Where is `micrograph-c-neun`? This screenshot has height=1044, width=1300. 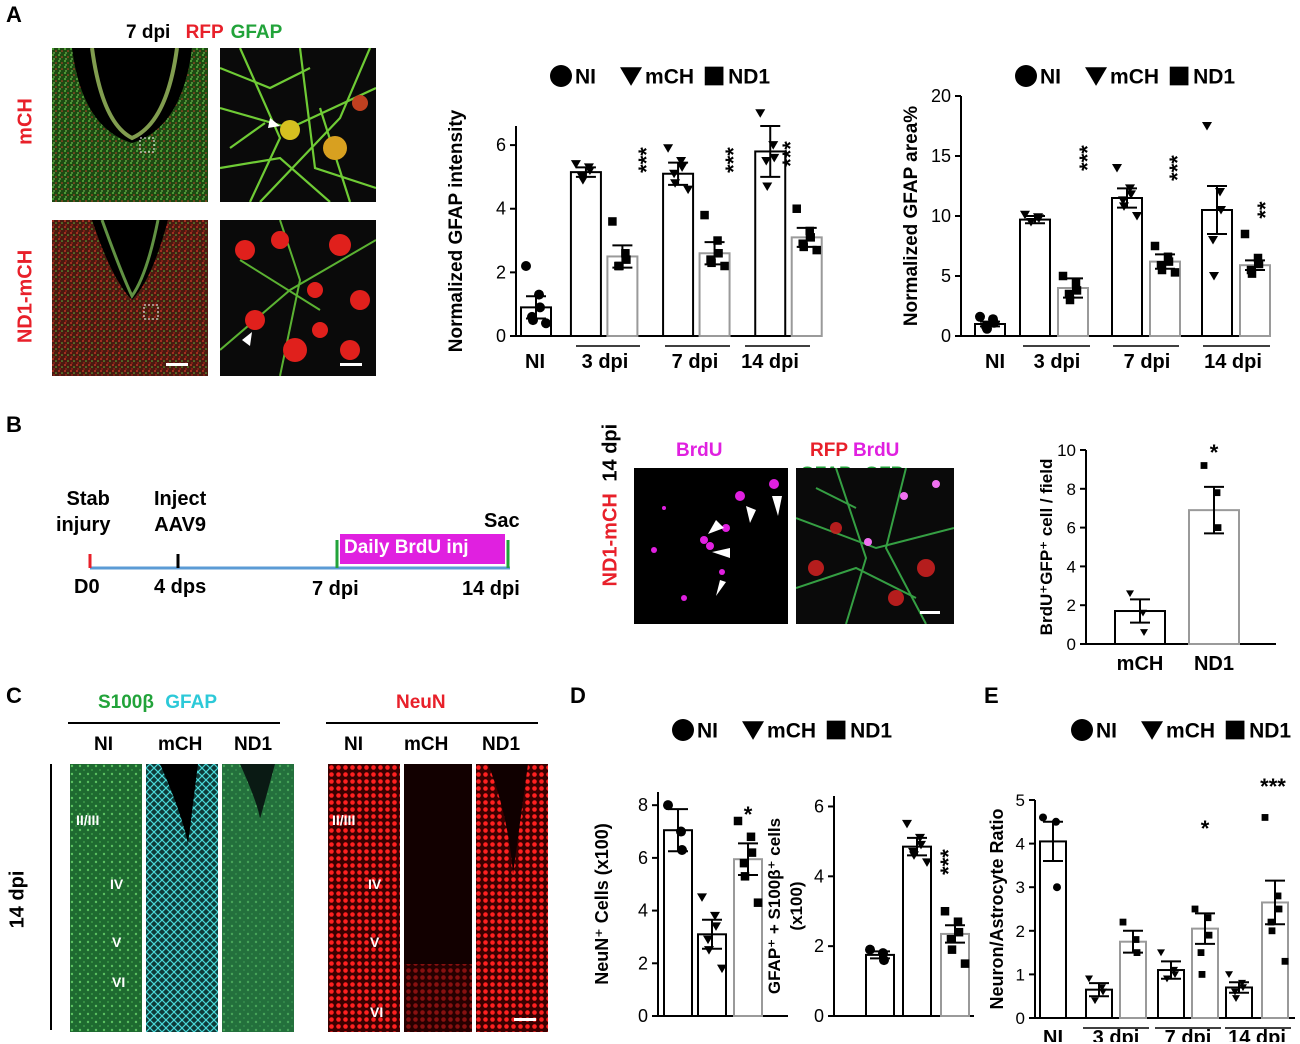 micrograph-c-neun is located at coordinates (438, 898).